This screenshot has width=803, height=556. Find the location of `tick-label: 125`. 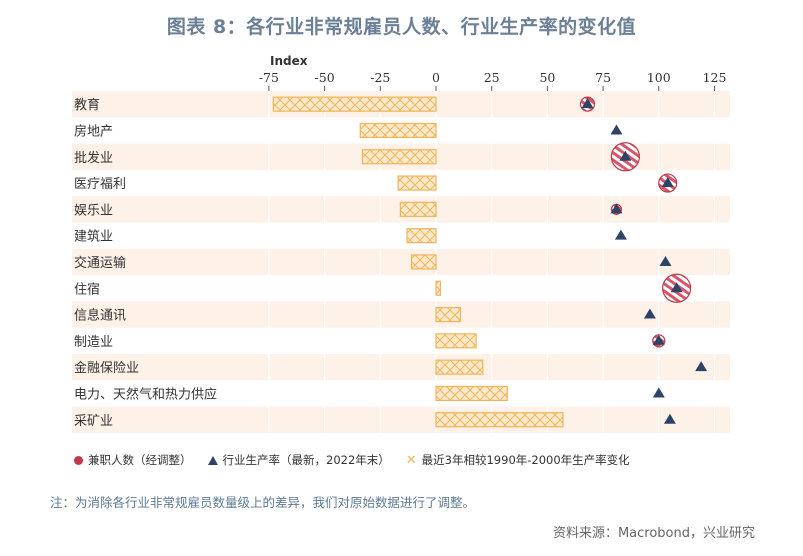

tick-label: 125 is located at coordinates (715, 77).